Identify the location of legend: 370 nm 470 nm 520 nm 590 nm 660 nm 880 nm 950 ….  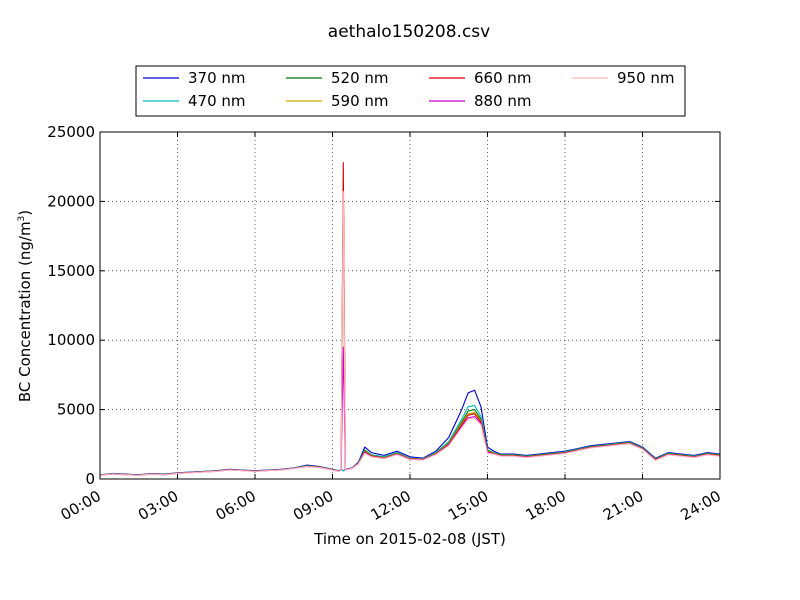
(410, 91).